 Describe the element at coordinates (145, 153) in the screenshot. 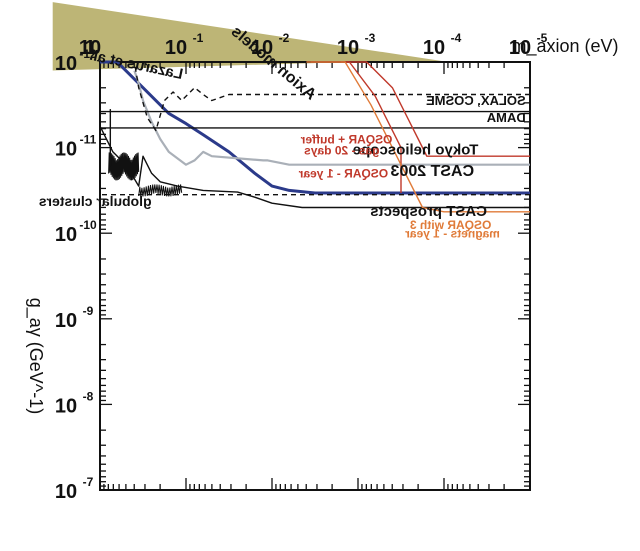

I see `noise-layer` at that location.